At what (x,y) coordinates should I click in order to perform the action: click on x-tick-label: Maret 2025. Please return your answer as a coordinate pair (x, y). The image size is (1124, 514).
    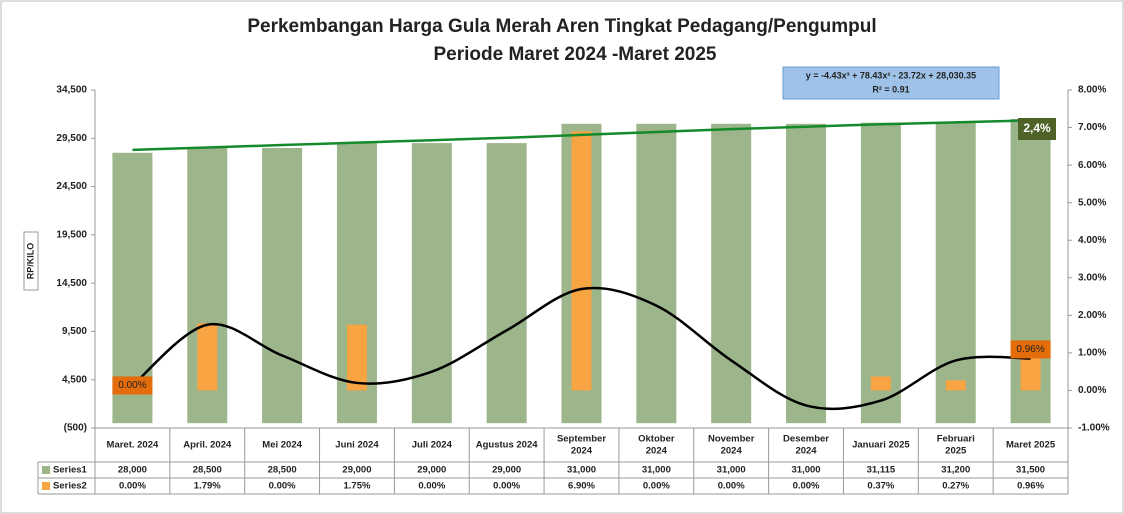
    Looking at the image, I should click on (1031, 445).